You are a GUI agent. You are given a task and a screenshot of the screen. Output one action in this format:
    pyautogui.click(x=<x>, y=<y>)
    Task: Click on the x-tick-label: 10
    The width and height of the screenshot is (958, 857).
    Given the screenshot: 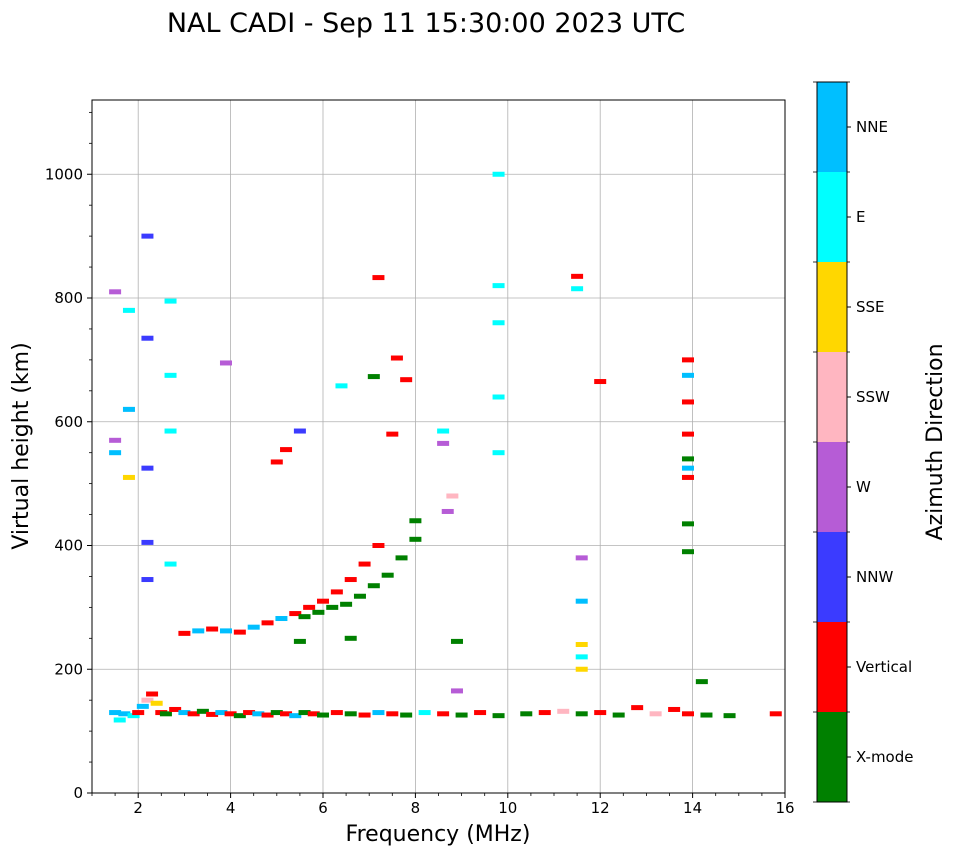 What is the action you would take?
    pyautogui.click(x=507, y=808)
    